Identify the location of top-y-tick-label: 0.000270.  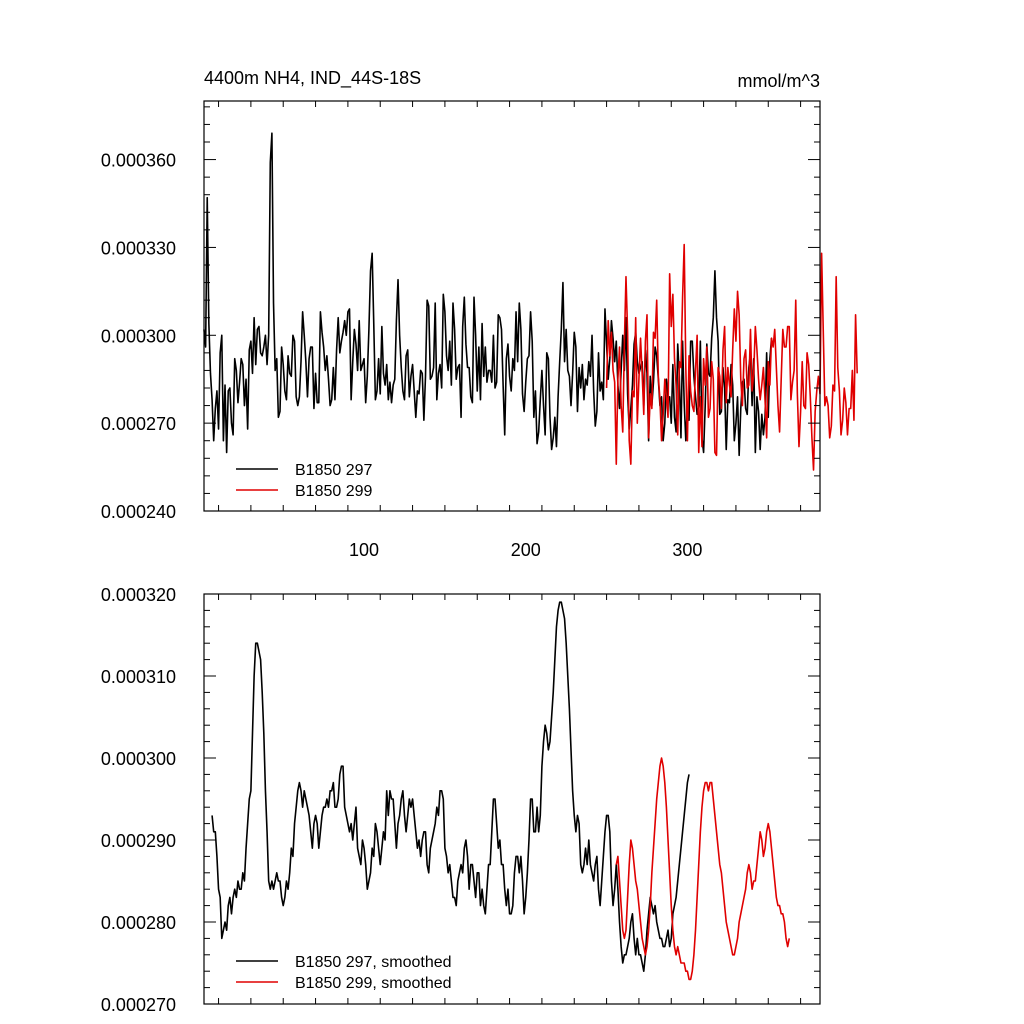
(138, 424).